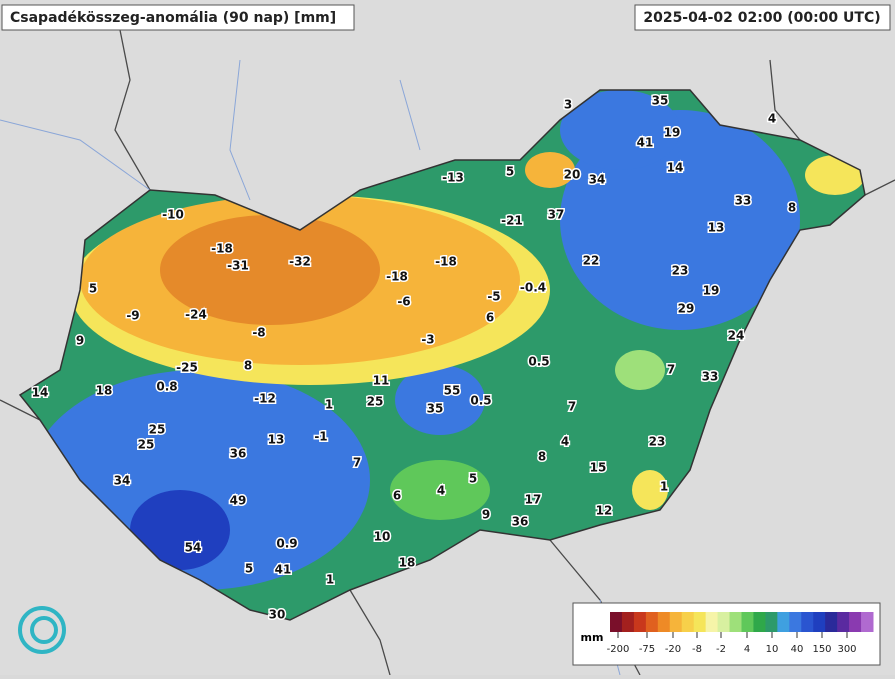 The width and height of the screenshot is (895, 679). What do you see at coordinates (238, 501) in the screenshot?
I see `station-value: 49` at bounding box center [238, 501].